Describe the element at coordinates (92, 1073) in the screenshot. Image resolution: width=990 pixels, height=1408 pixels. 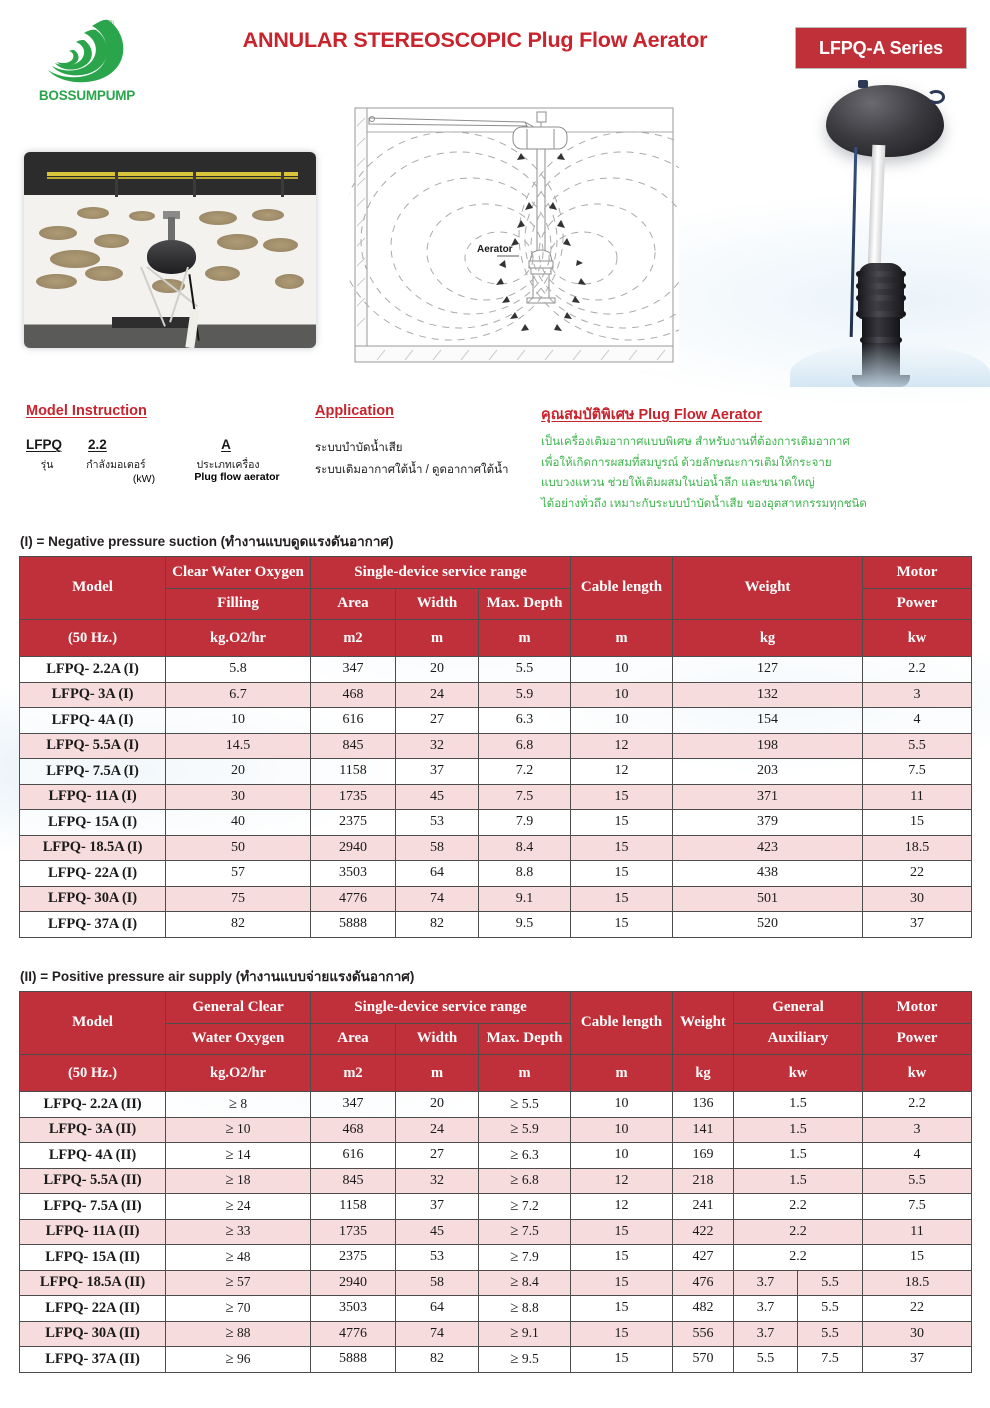
I see `th-frequency: (50 Hz.)` at that location.